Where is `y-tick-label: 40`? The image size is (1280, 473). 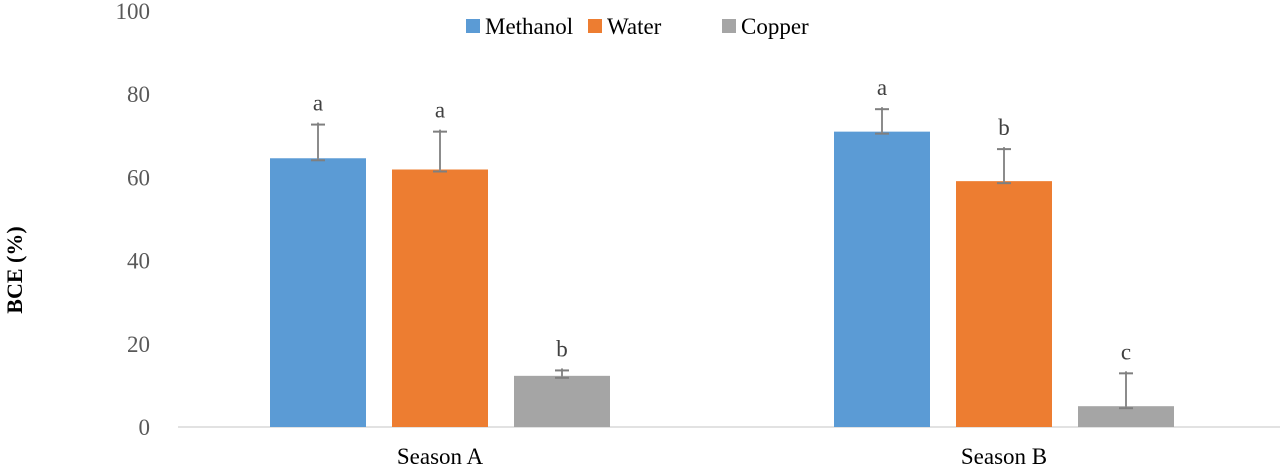
y-tick-label: 40 is located at coordinates (138, 261).